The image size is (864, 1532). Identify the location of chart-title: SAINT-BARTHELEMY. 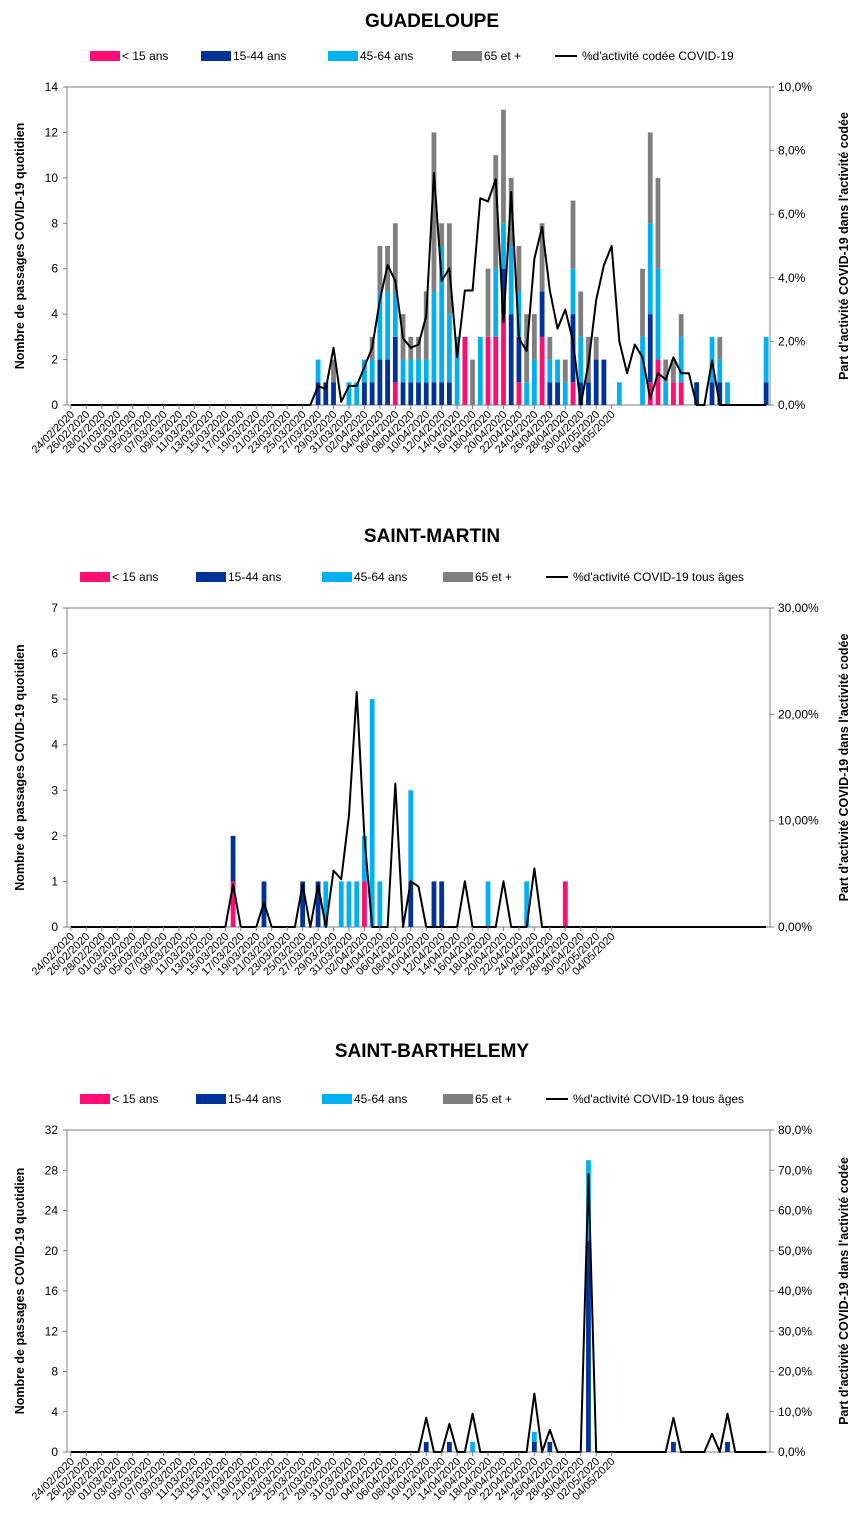
(432, 1051).